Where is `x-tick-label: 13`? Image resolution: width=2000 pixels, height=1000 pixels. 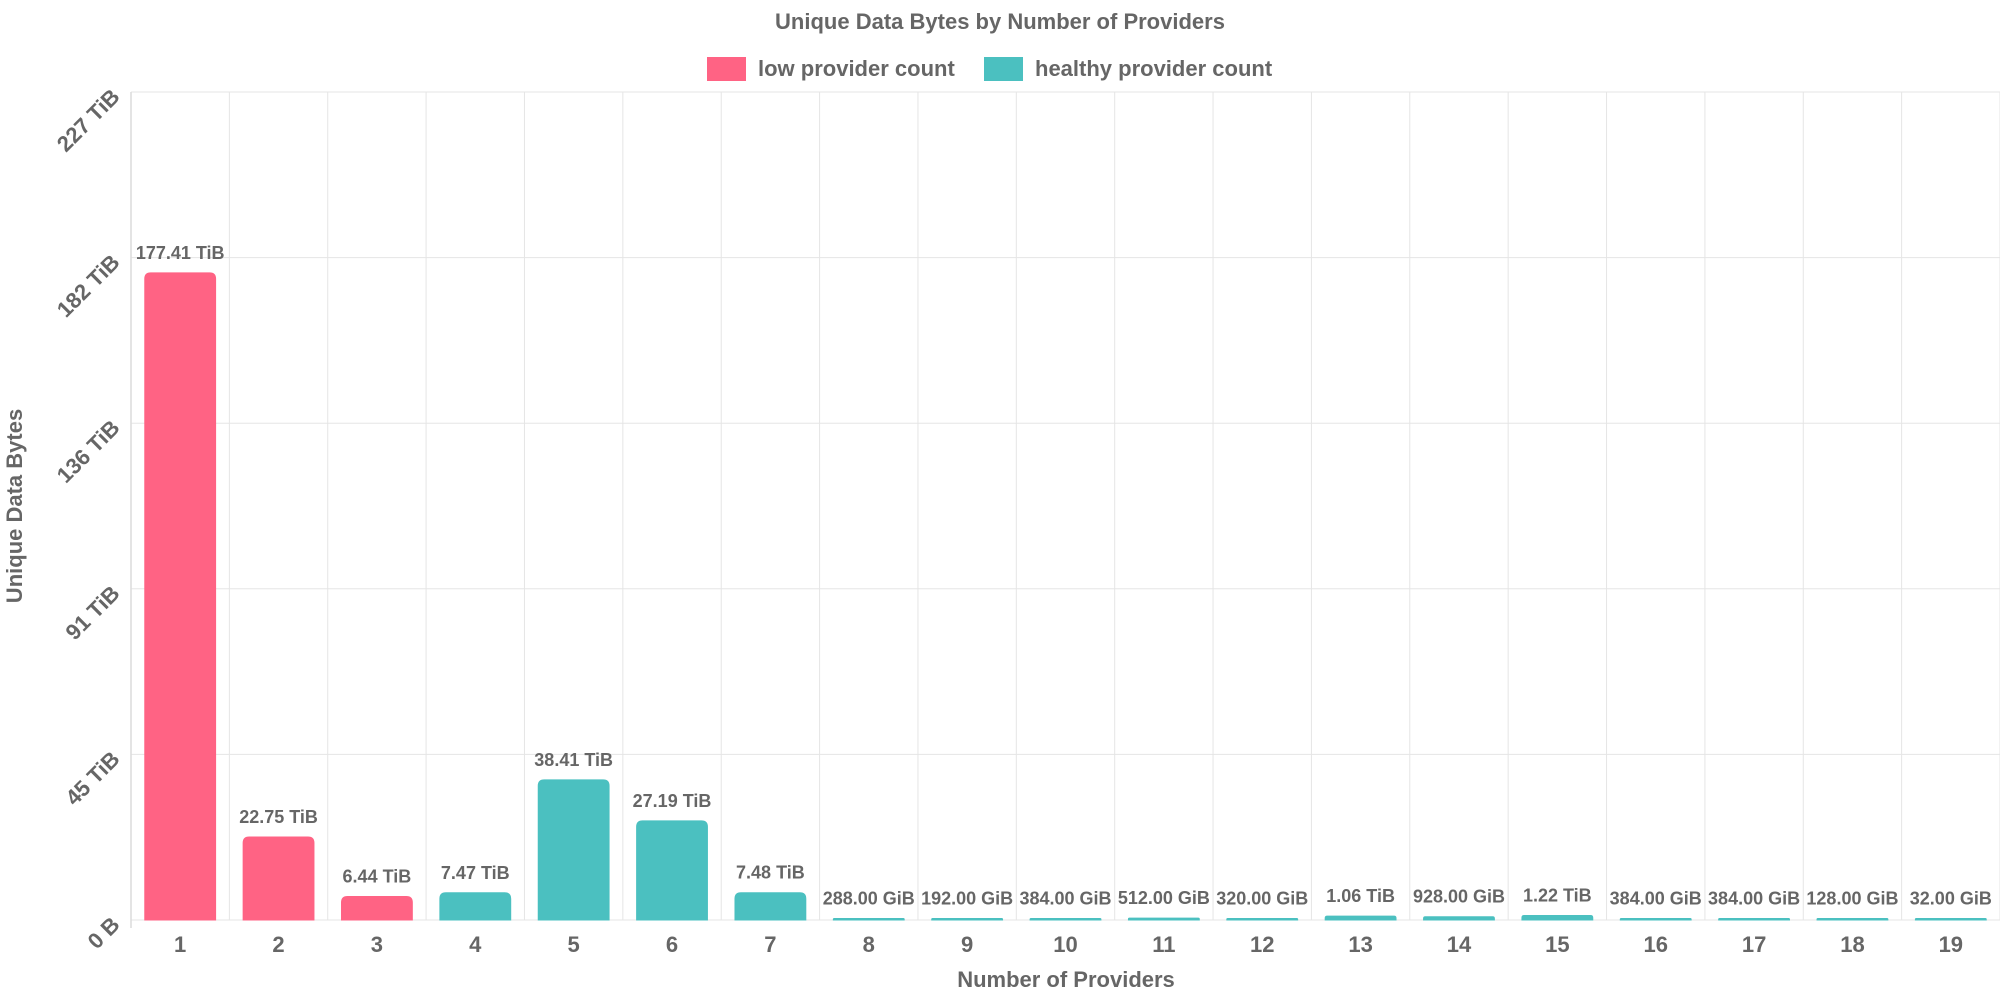 x-tick-label: 13 is located at coordinates (1360, 944).